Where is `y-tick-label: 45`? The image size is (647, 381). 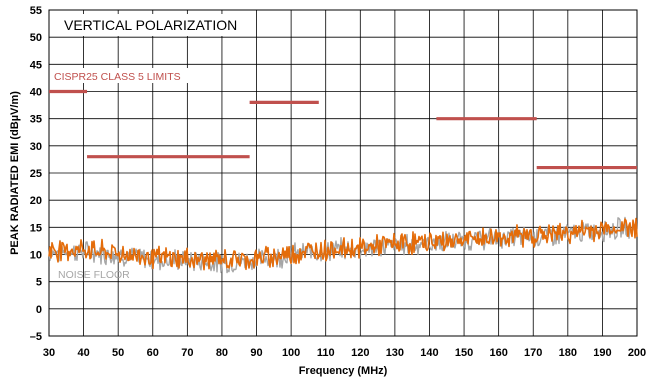
y-tick-label: 45 is located at coordinates (36, 65).